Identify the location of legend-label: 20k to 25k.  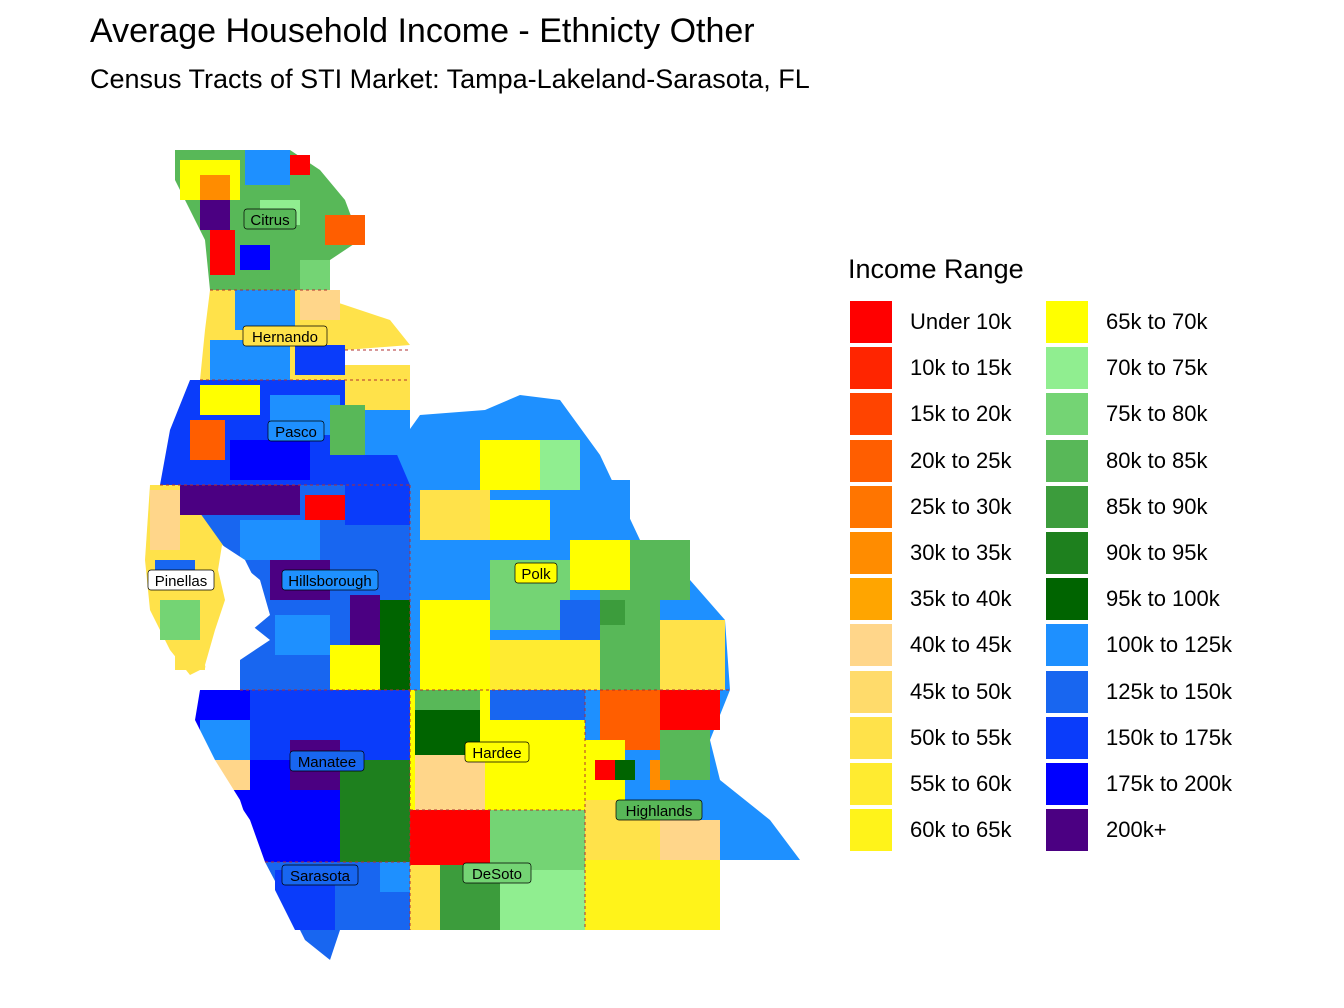
(961, 460).